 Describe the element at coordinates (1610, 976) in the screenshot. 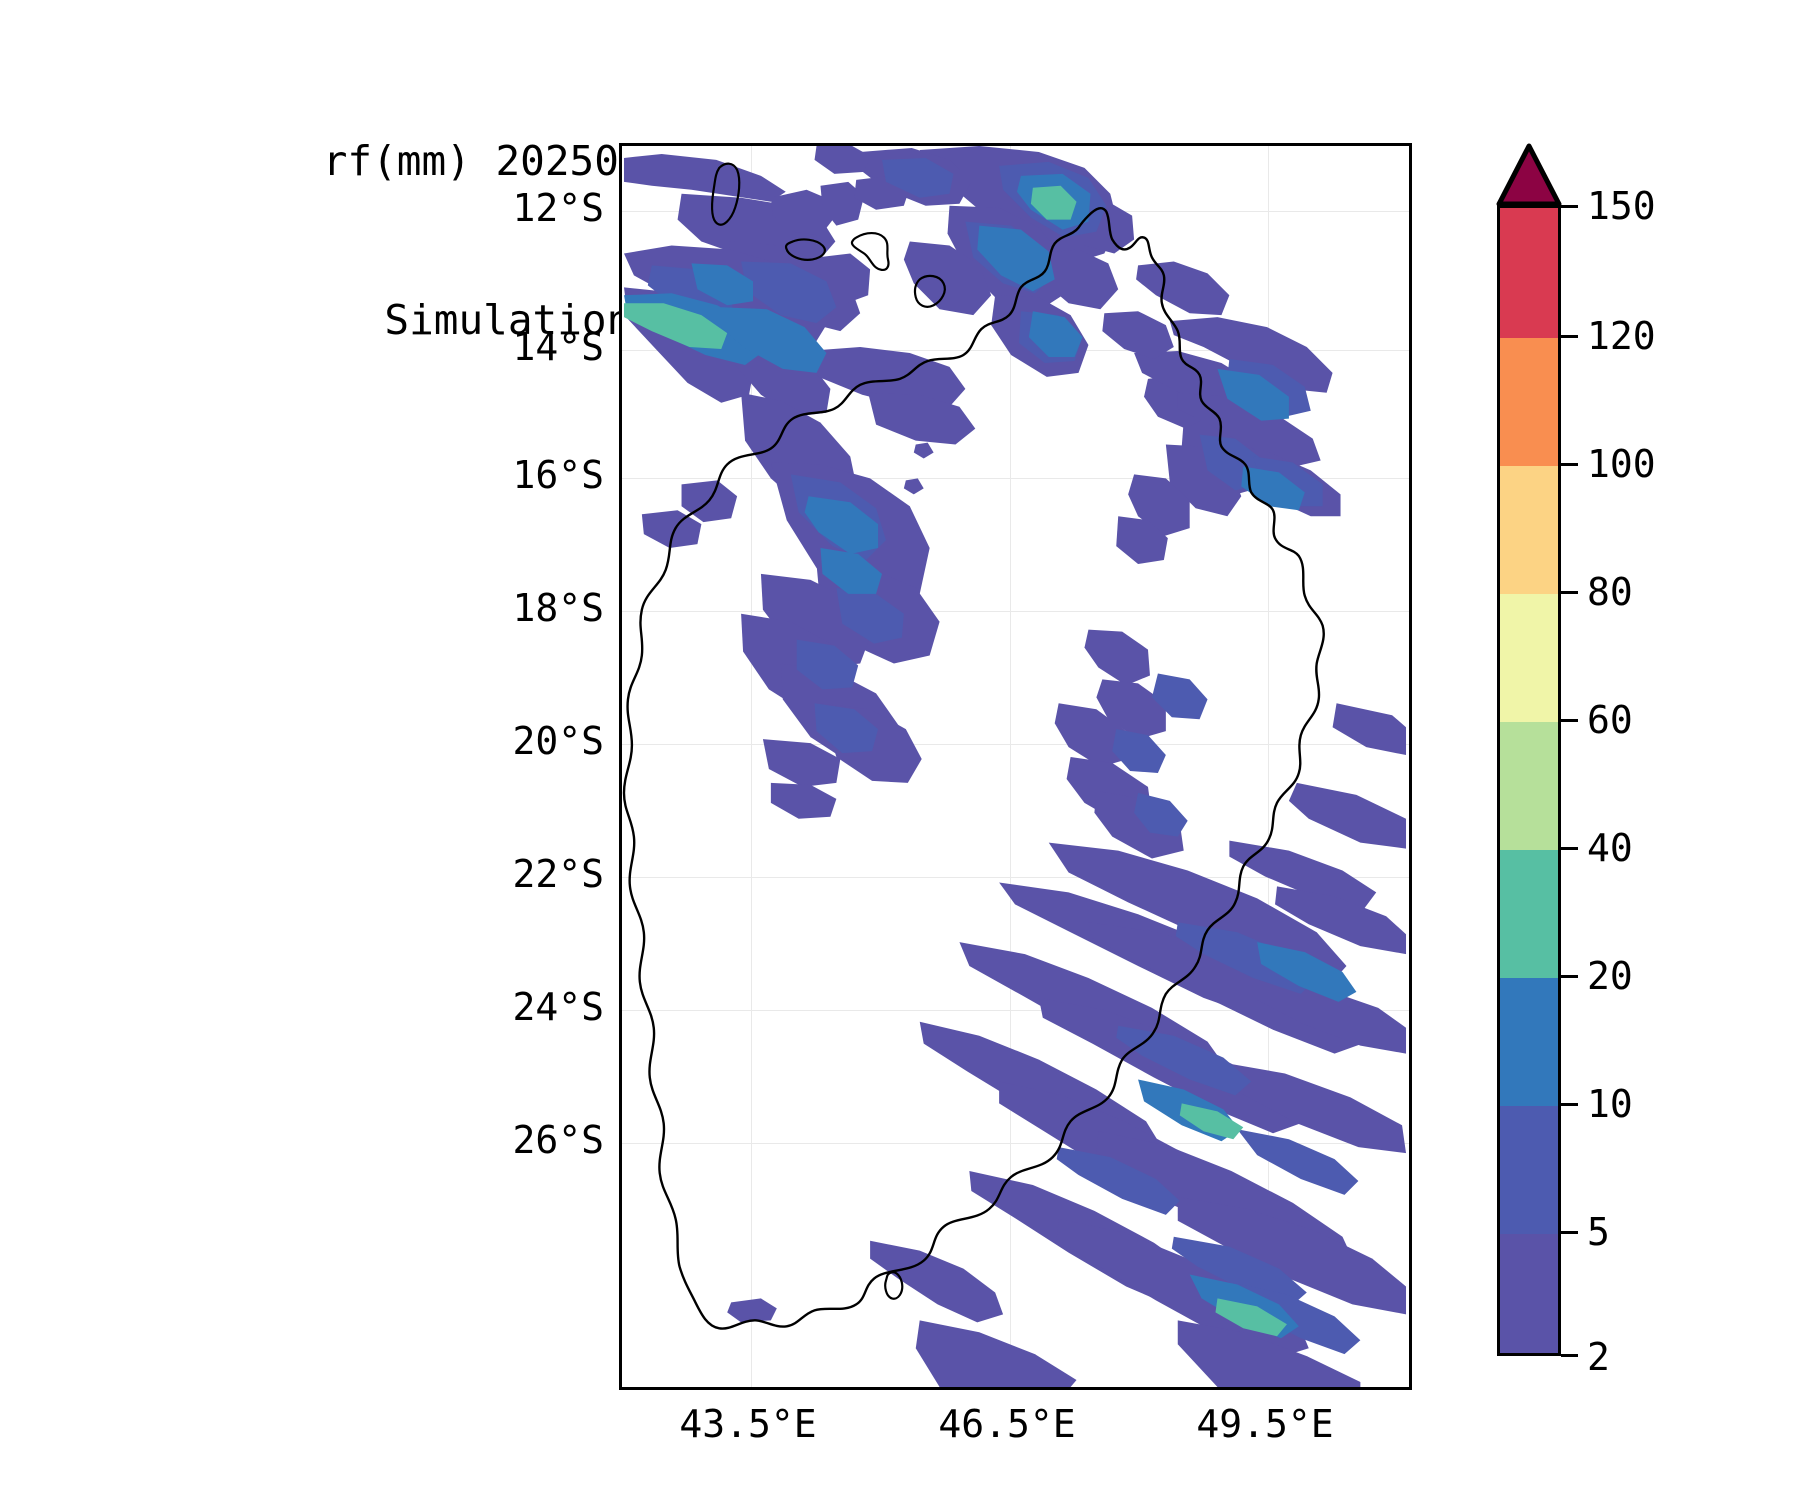

I see `colorbar-tick-label-20: 20` at that location.